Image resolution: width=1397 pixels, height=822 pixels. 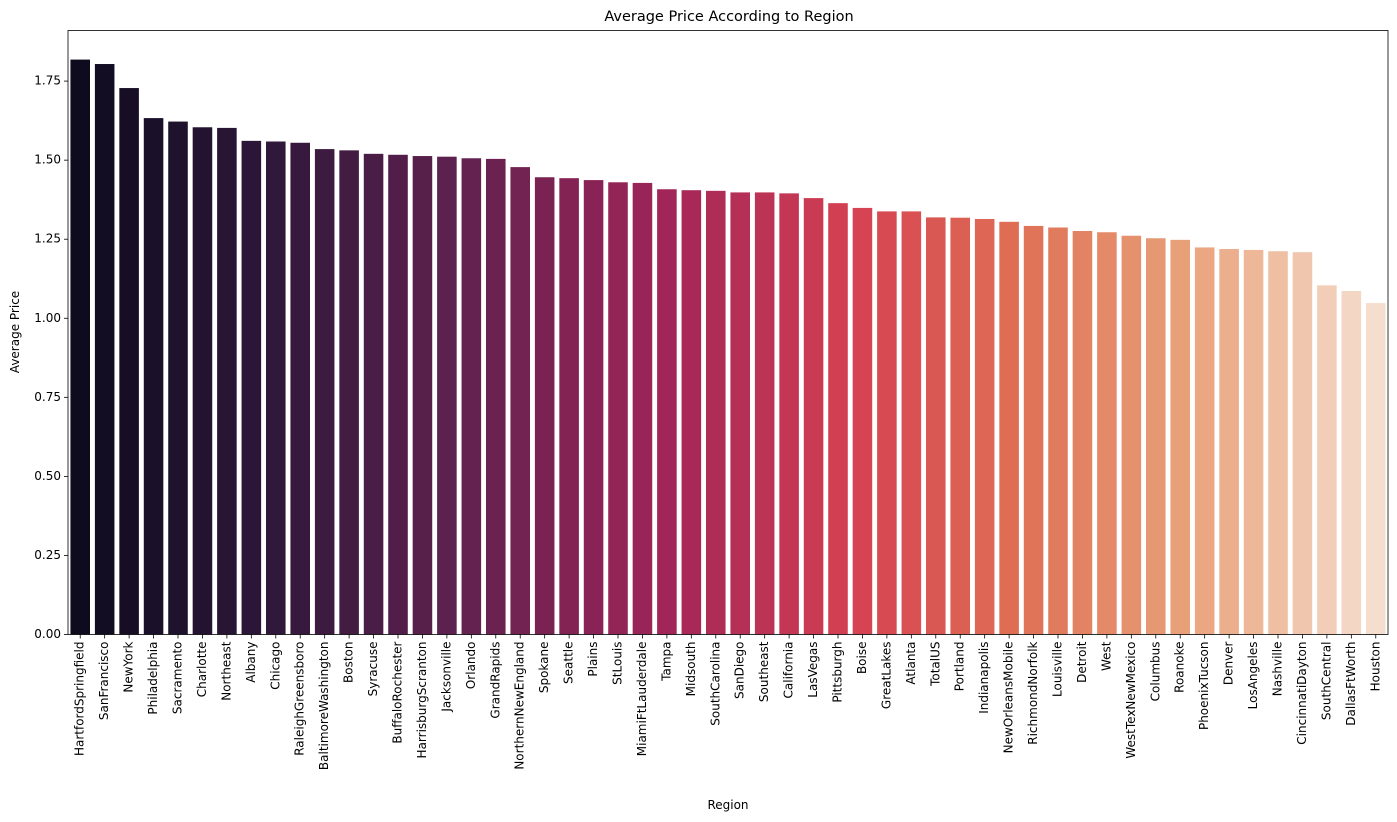 What do you see at coordinates (1180, 437) in the screenshot?
I see `bar-Roanoke` at bounding box center [1180, 437].